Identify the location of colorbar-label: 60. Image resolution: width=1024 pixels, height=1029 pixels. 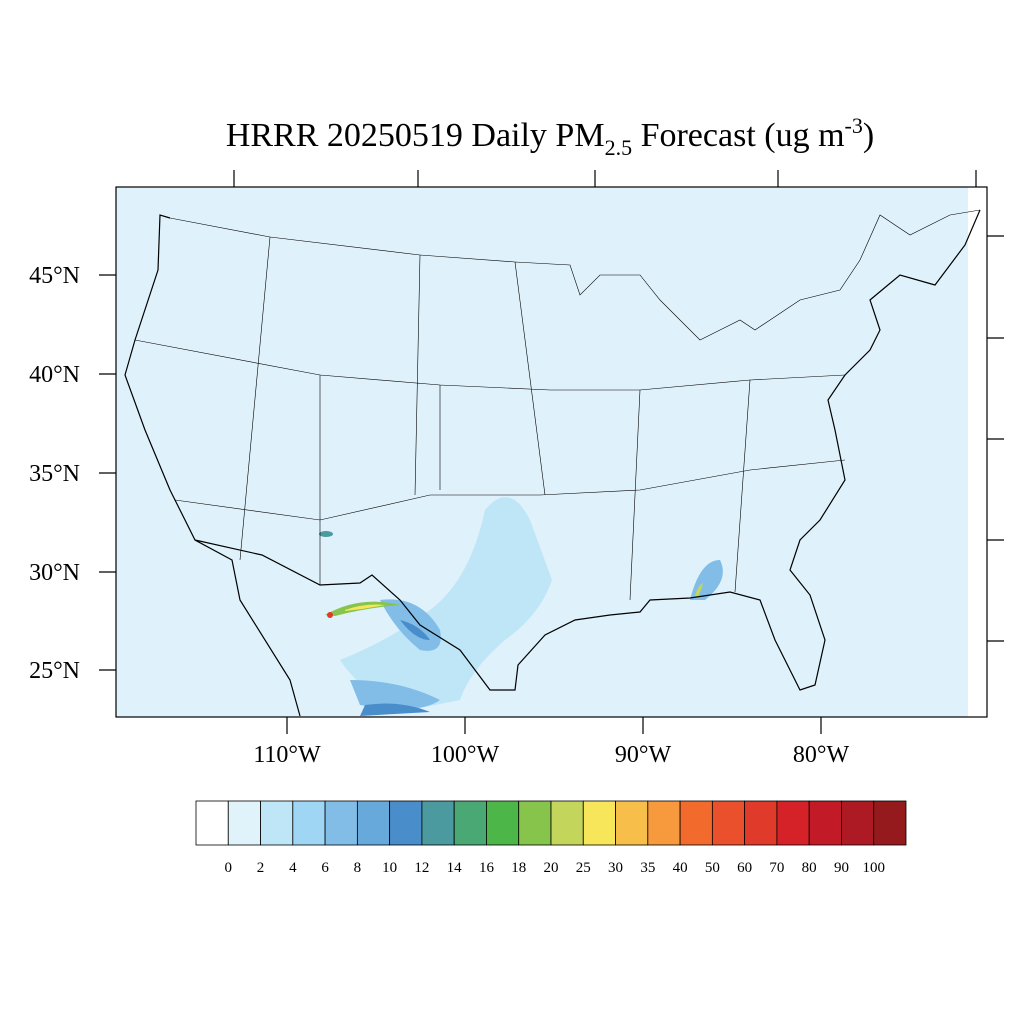
(744, 868).